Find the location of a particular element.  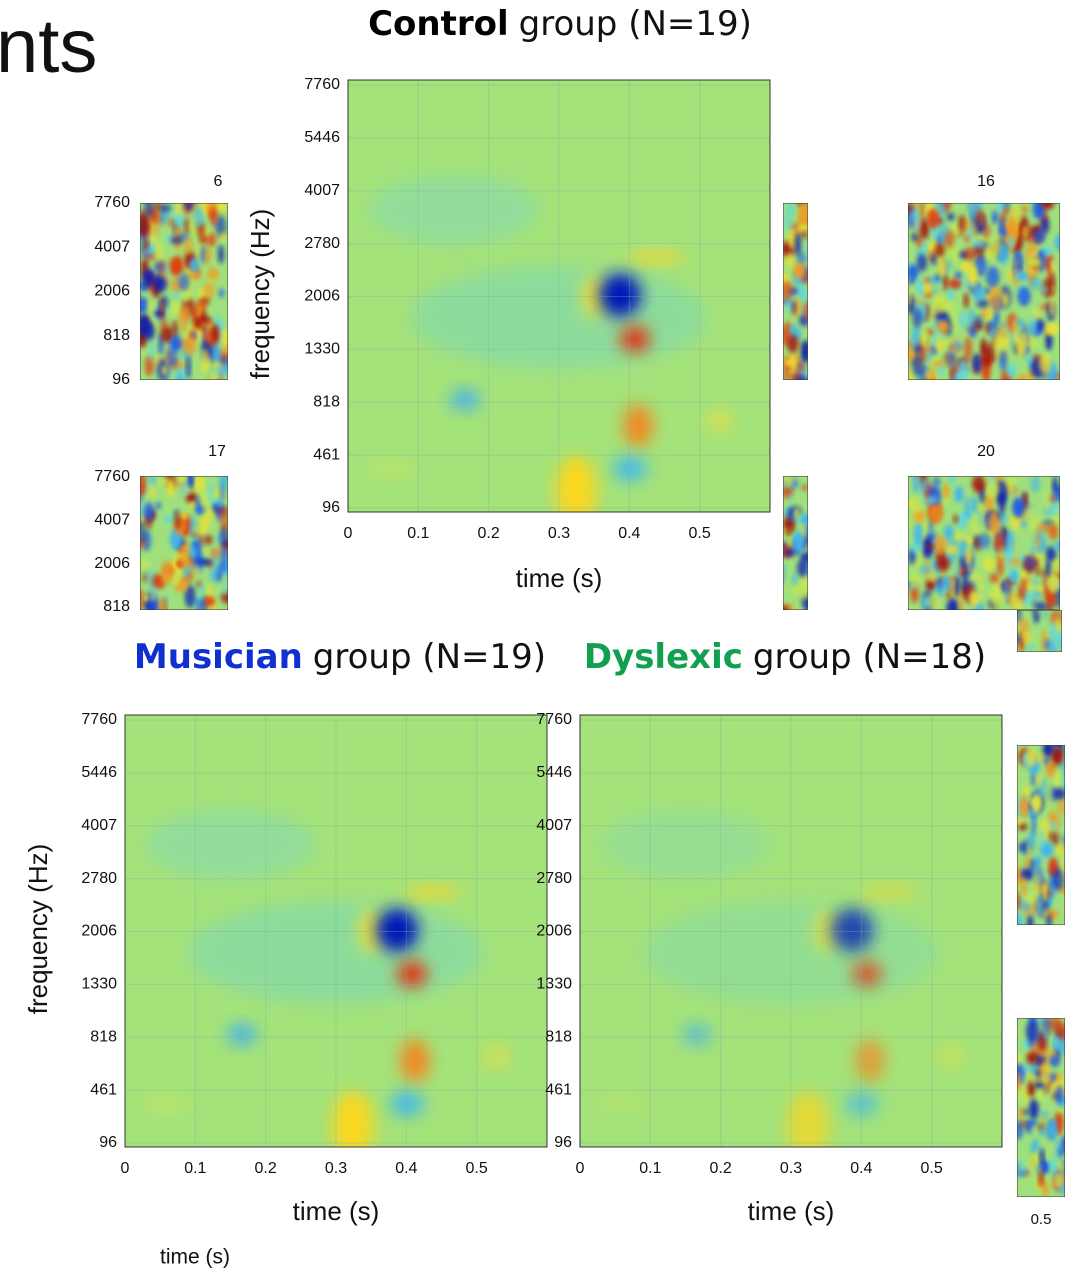

subject-y-tick: 818 is located at coordinates (116, 335).